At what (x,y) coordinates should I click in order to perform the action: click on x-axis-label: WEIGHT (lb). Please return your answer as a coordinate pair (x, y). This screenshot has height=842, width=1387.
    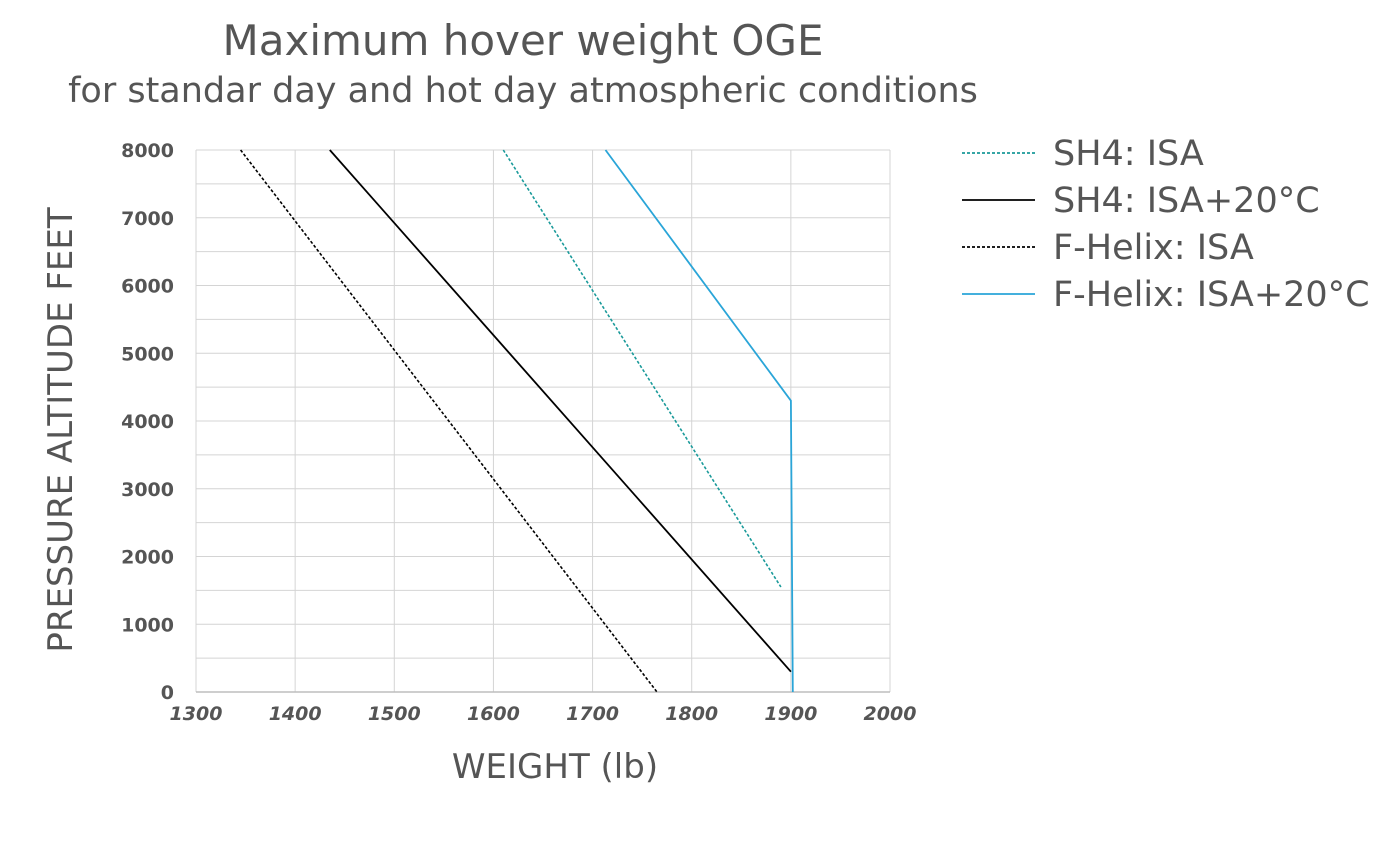
    Looking at the image, I should click on (555, 767).